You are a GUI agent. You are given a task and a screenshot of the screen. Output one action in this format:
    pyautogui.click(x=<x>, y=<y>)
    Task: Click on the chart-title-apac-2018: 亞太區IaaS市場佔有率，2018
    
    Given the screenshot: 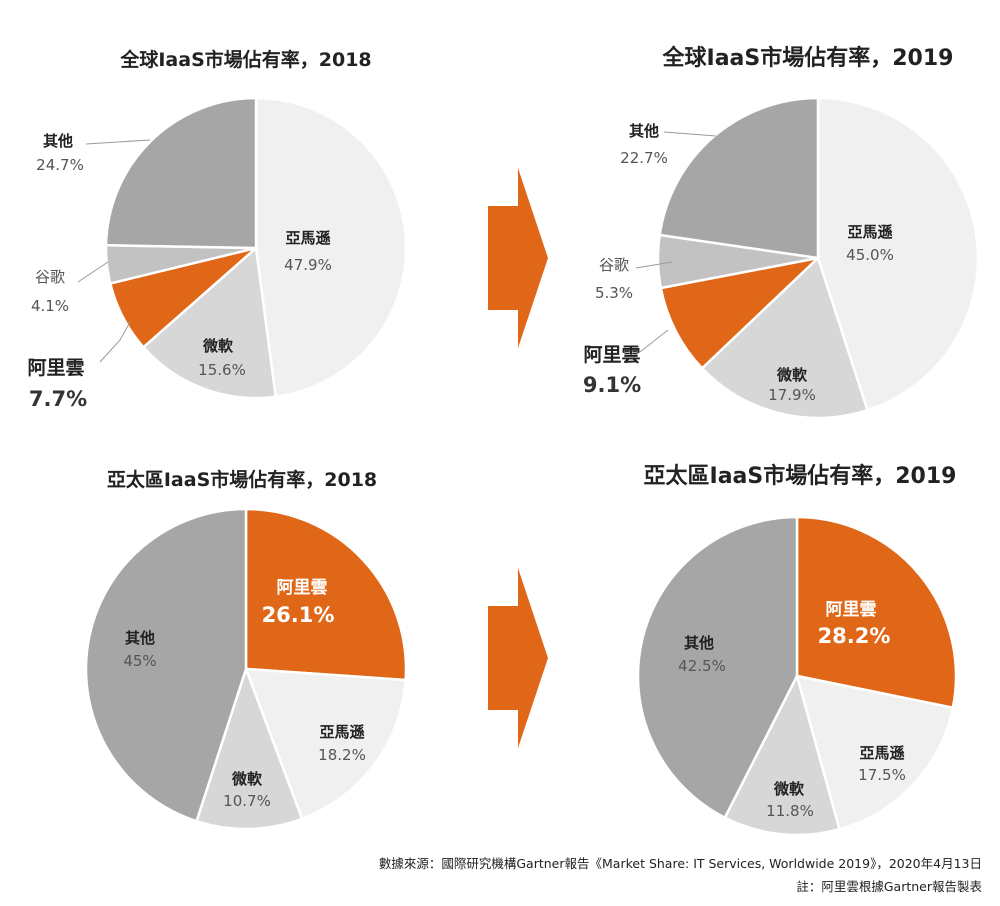 What is the action you would take?
    pyautogui.click(x=242, y=479)
    